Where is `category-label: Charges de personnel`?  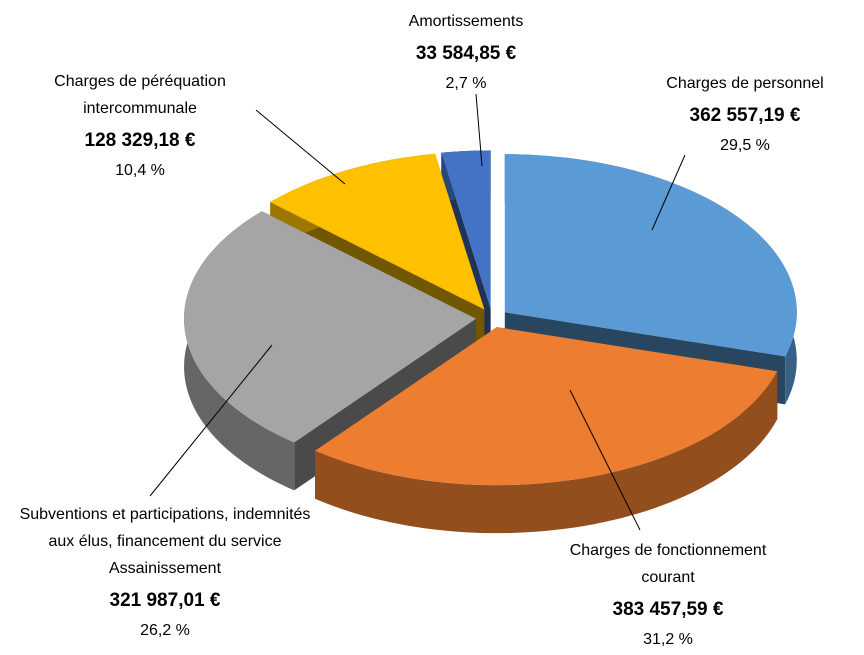 category-label: Charges de personnel is located at coordinates (744, 83).